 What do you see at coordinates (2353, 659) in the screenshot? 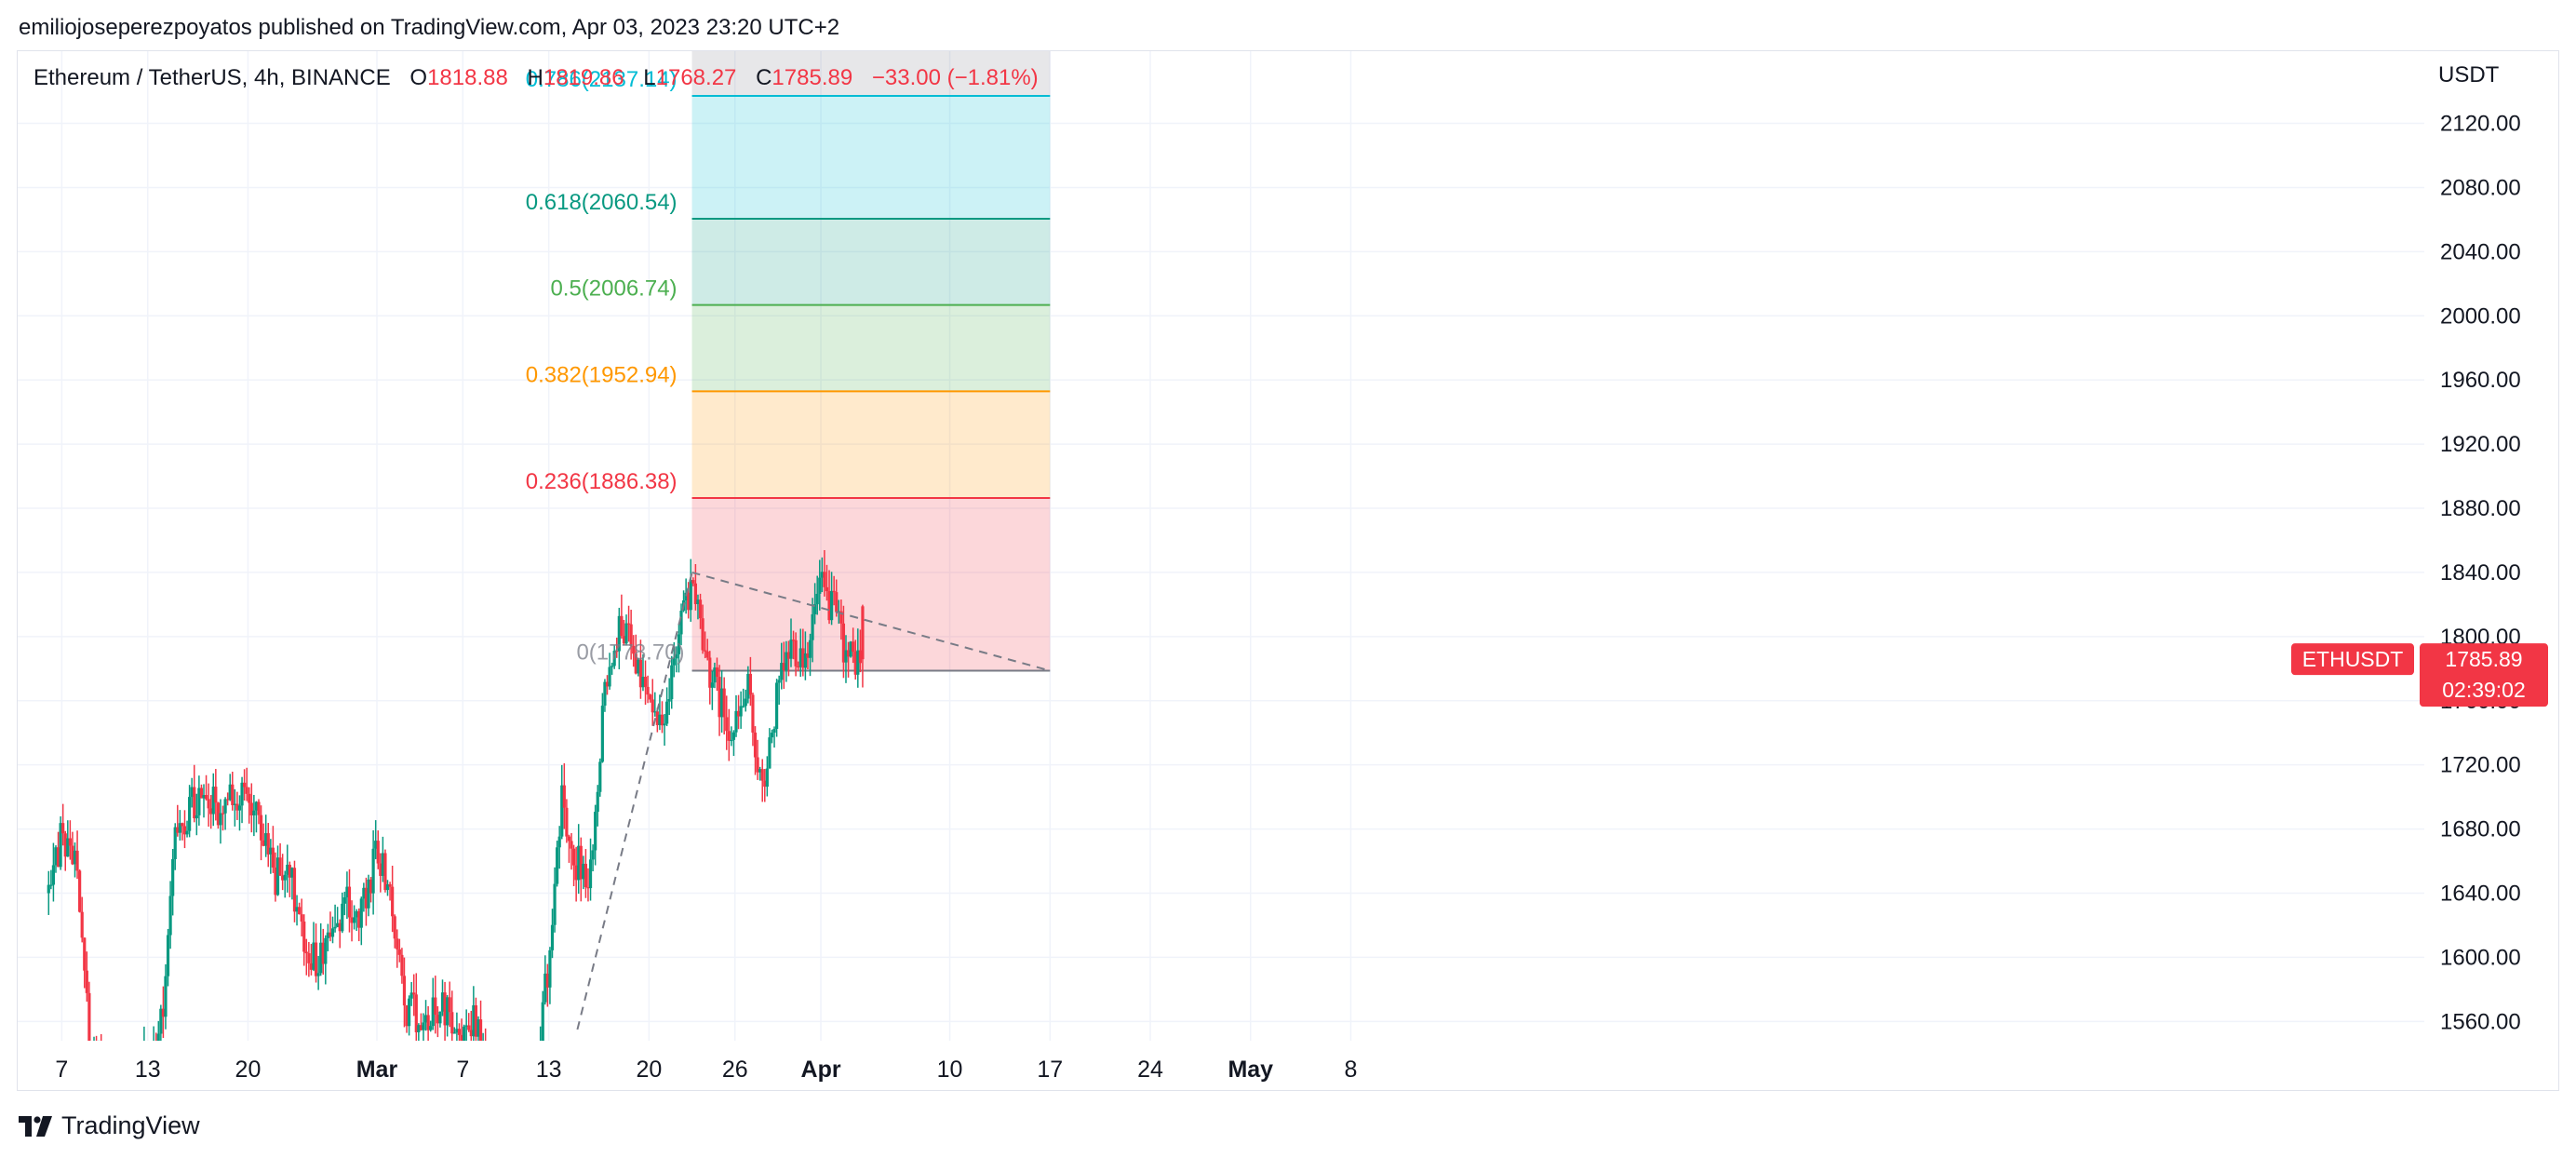
I see `symbol-tag-label: ETHUSDT` at bounding box center [2353, 659].